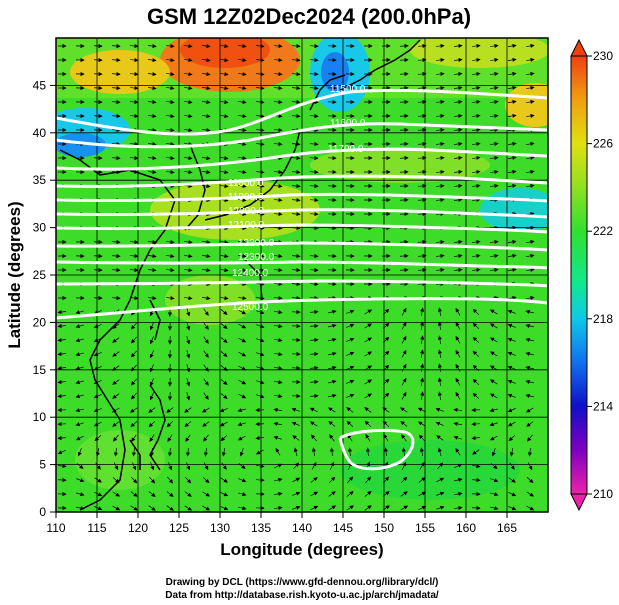 Image resolution: width=619 pixels, height=605 pixels. What do you see at coordinates (42, 465) in the screenshot?
I see `y-tick-label: 5` at bounding box center [42, 465].